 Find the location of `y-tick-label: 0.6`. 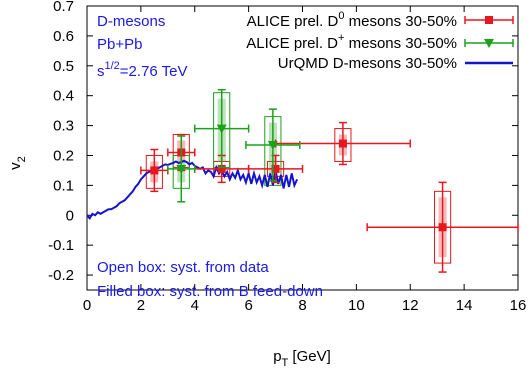

y-tick-label: 0.6 is located at coordinates (63, 36).